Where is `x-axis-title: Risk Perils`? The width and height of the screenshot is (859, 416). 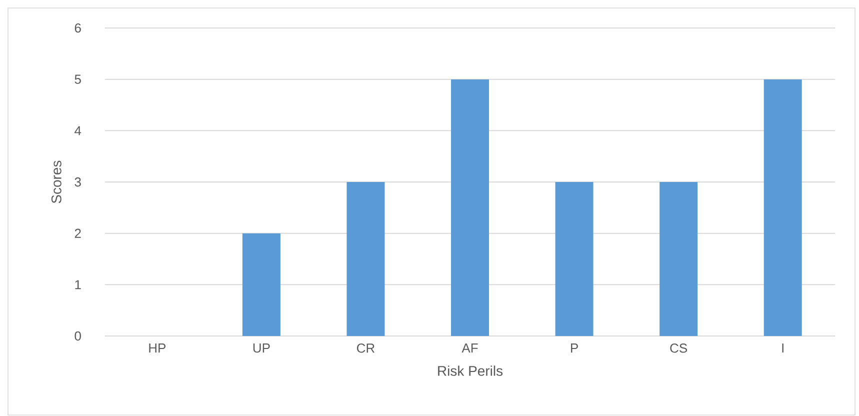 x-axis-title: Risk Perils is located at coordinates (470, 371).